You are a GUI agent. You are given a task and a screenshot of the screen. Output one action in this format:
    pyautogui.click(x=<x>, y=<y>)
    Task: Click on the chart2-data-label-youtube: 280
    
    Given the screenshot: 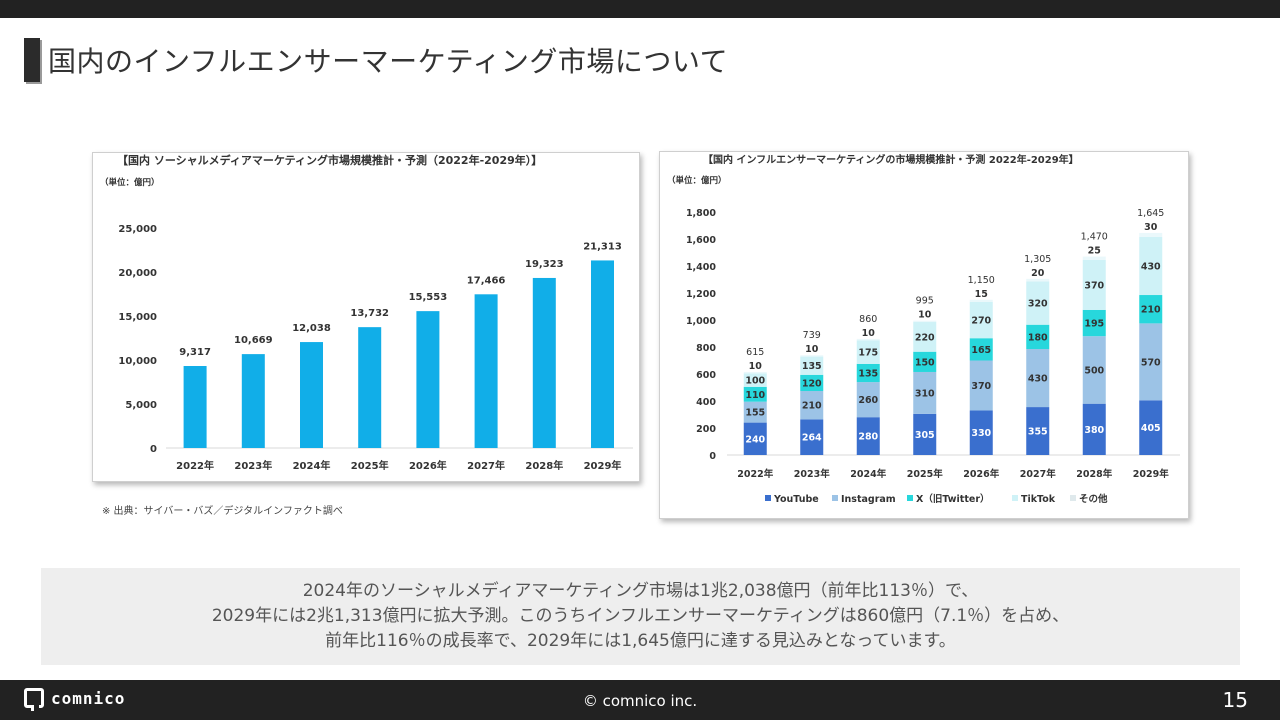 What is the action you would take?
    pyautogui.click(x=868, y=437)
    